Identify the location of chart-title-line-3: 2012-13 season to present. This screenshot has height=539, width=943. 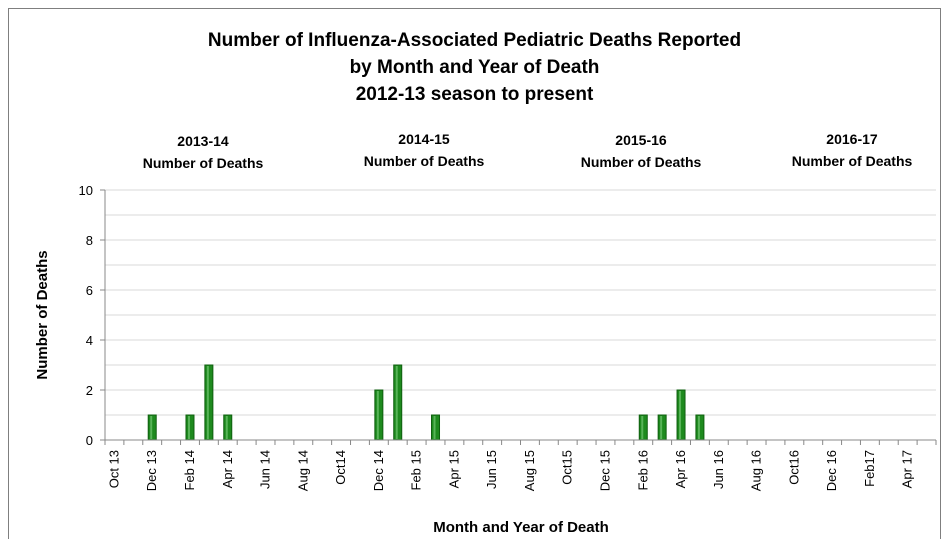
(474, 94).